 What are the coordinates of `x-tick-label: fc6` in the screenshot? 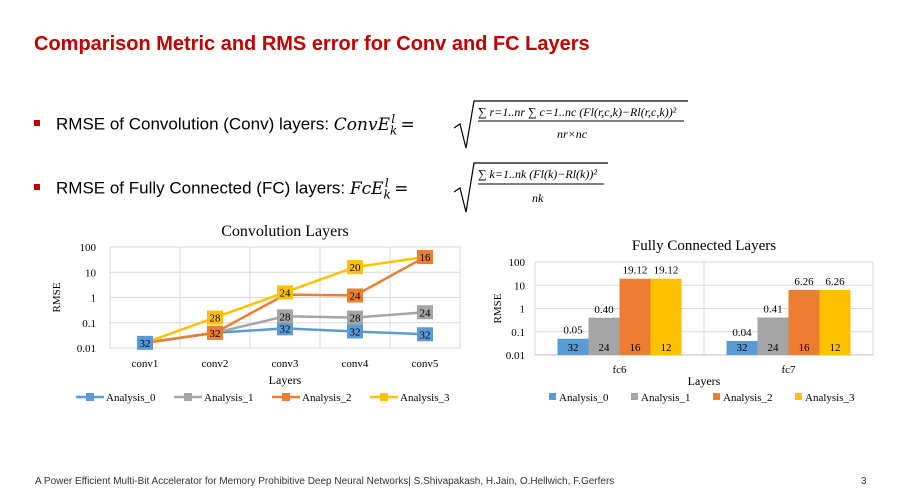 It's located at (619, 370).